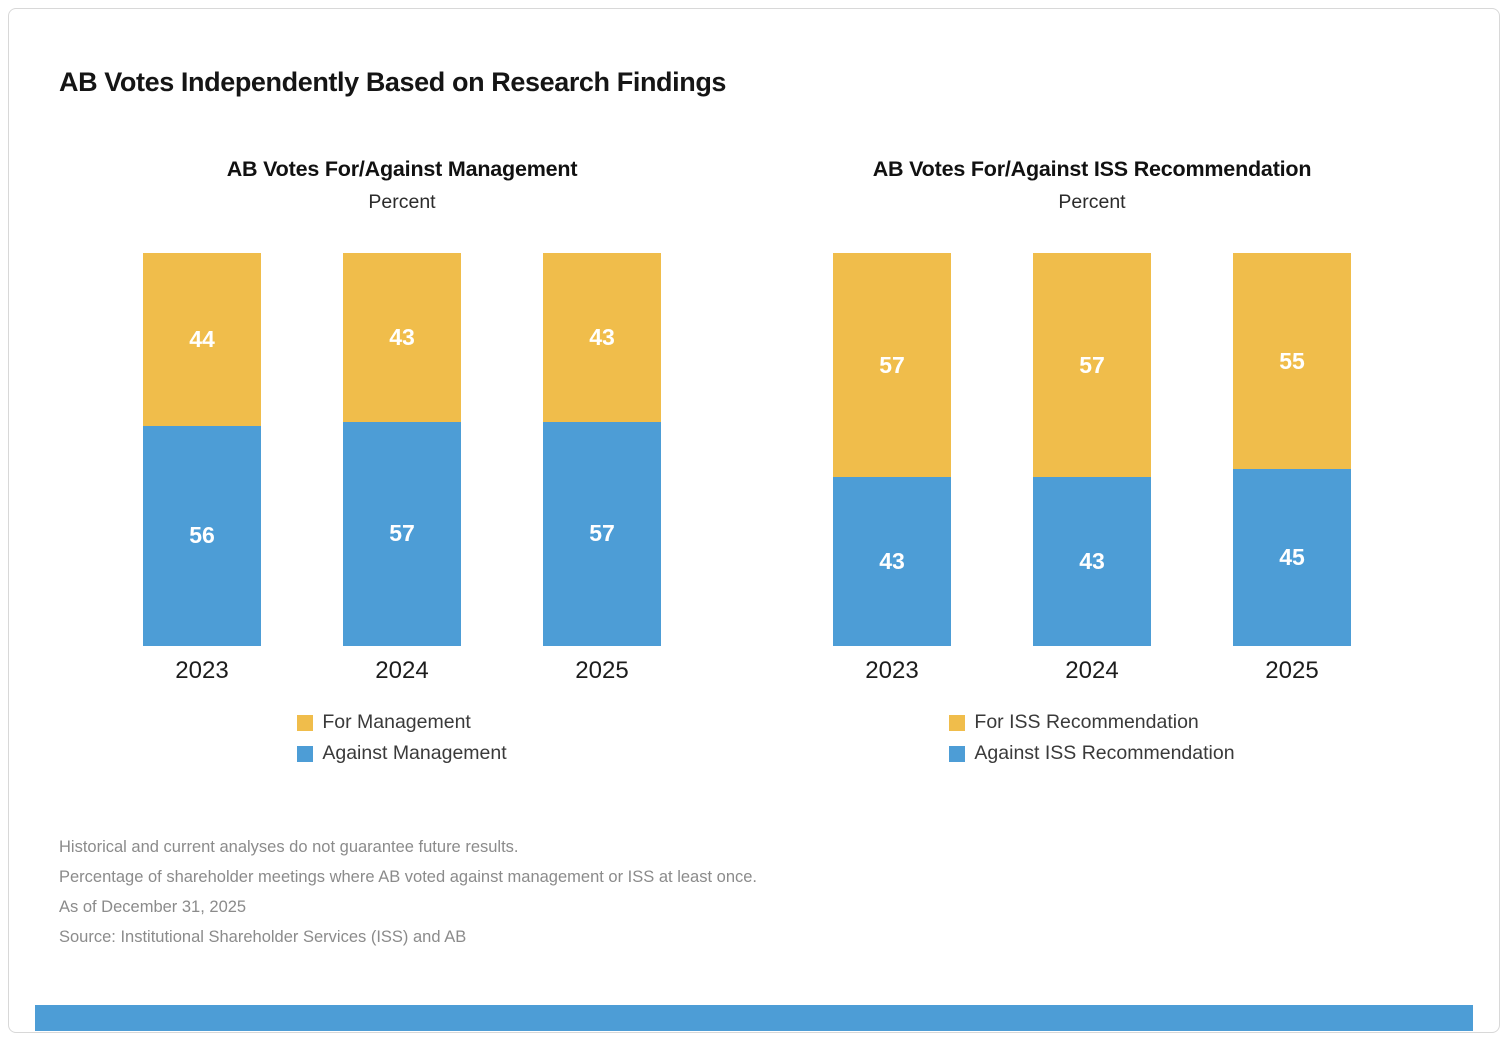 The width and height of the screenshot is (1508, 1052). I want to click on stacked-bar-2024: 43 57, so click(402, 449).